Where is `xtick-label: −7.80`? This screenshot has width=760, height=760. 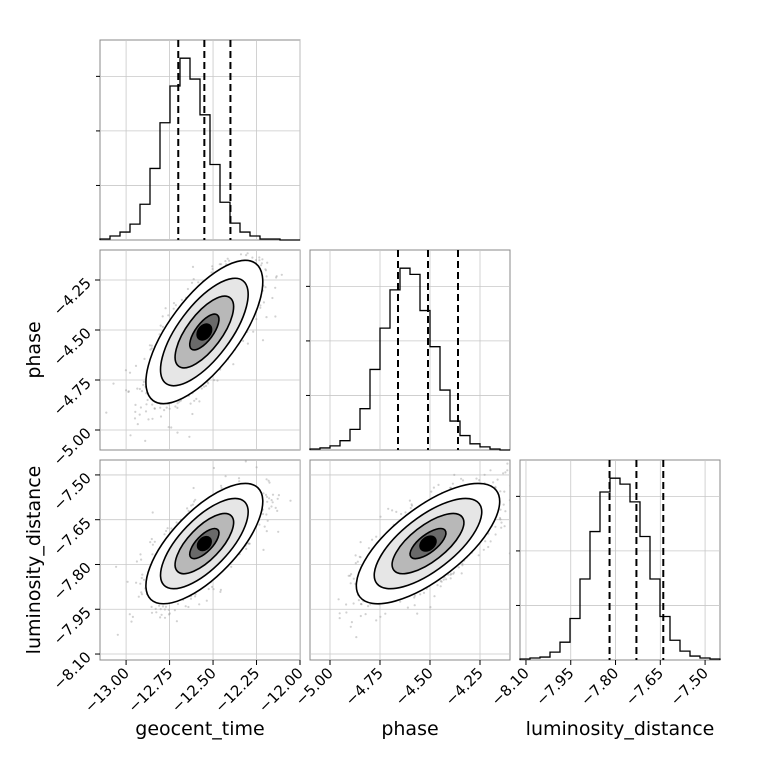 xtick-label: −7.80 is located at coordinates (599, 686).